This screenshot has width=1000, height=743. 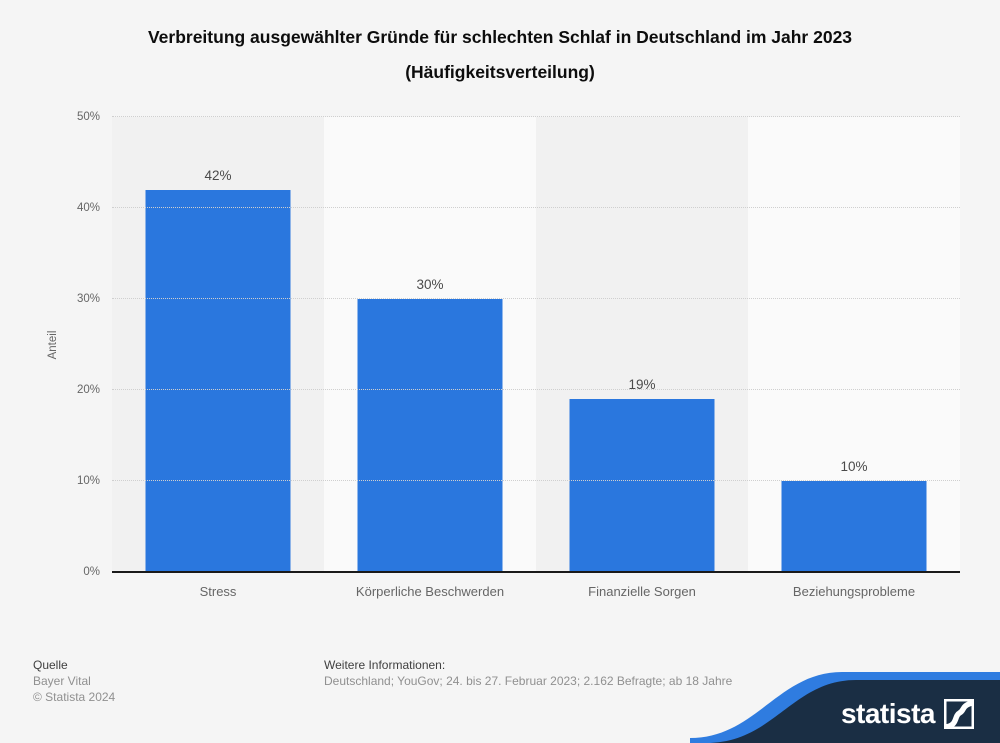 I want to click on chart-title-line2: (Häufigkeitsverteilung), so click(x=500, y=72).